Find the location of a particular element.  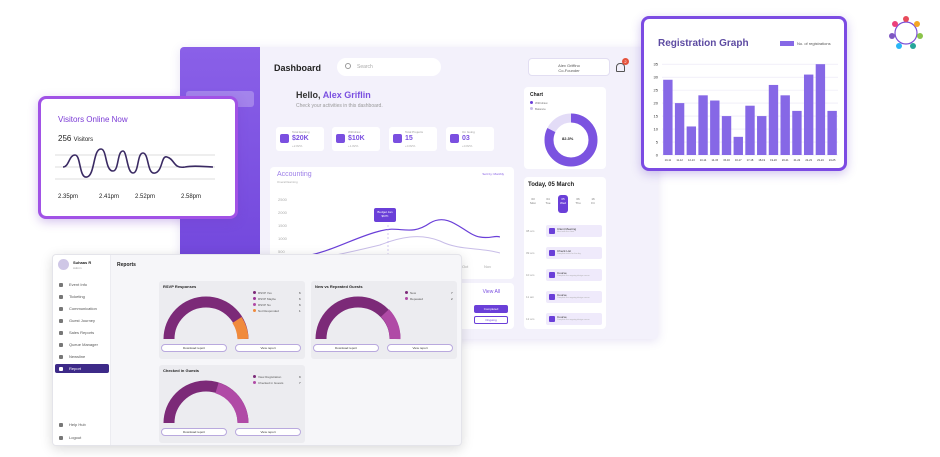

nav-queue-manager: Queue Manager is located at coordinates (82, 344).